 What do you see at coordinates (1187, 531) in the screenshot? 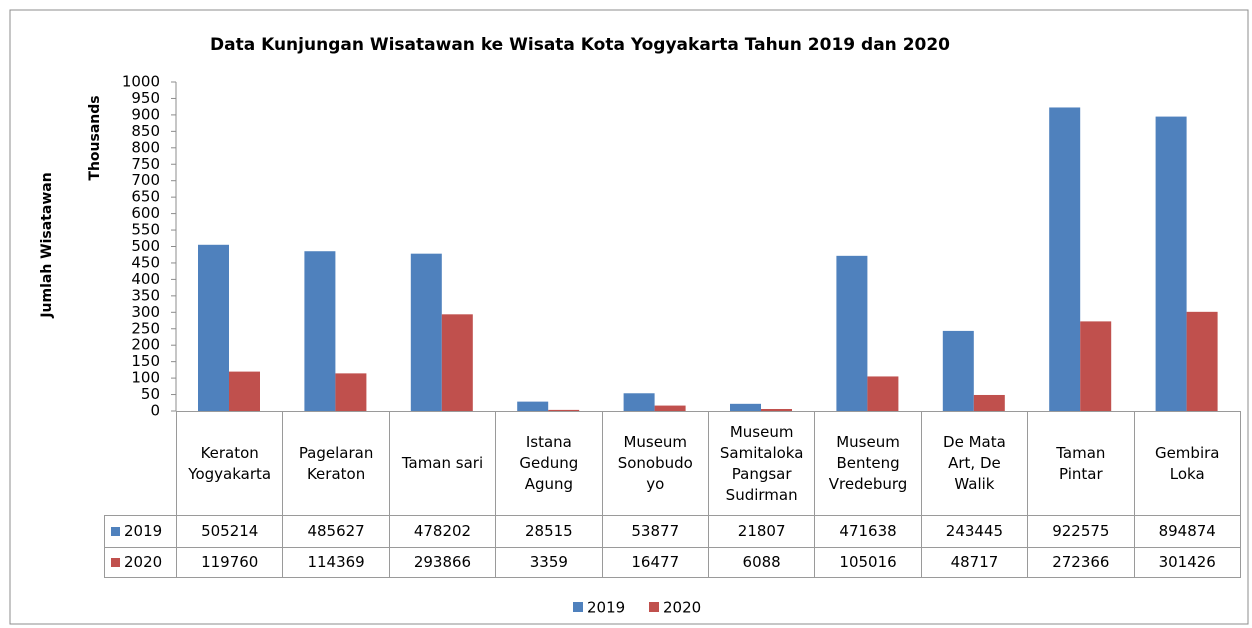
I see `value-cell: 894874` at bounding box center [1187, 531].